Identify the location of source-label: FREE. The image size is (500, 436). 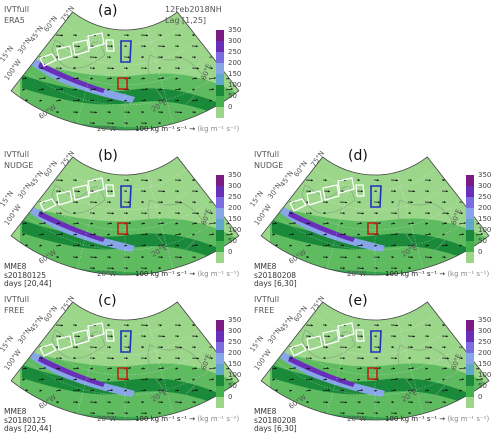
(14, 310).